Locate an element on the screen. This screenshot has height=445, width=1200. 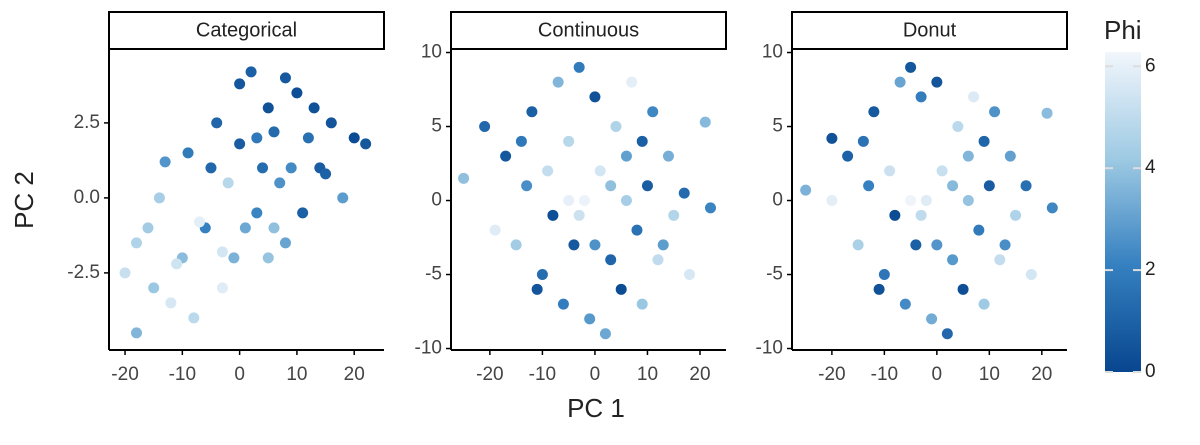
colorbar-tick-label: 0 is located at coordinates (1150, 371).